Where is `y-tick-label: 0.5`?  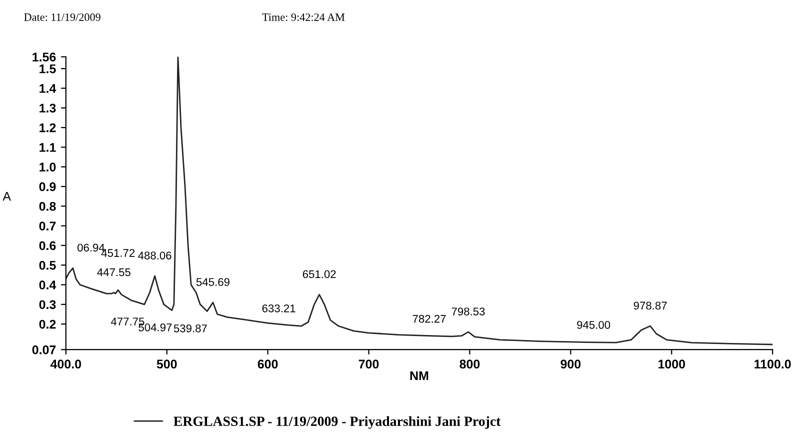
y-tick-label: 0.5 is located at coordinates (47, 265).